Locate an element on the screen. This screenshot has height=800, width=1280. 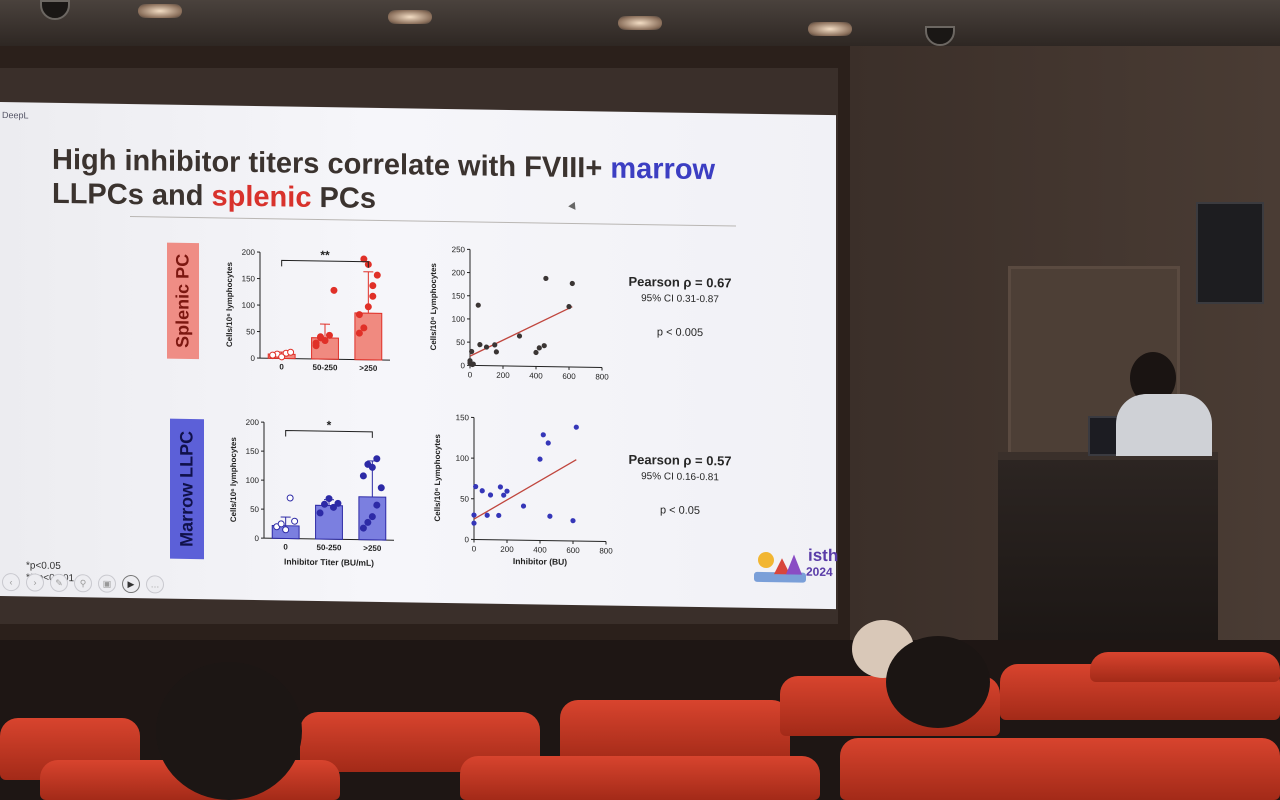
splenic-p: p < 0.005 is located at coordinates (680, 333).